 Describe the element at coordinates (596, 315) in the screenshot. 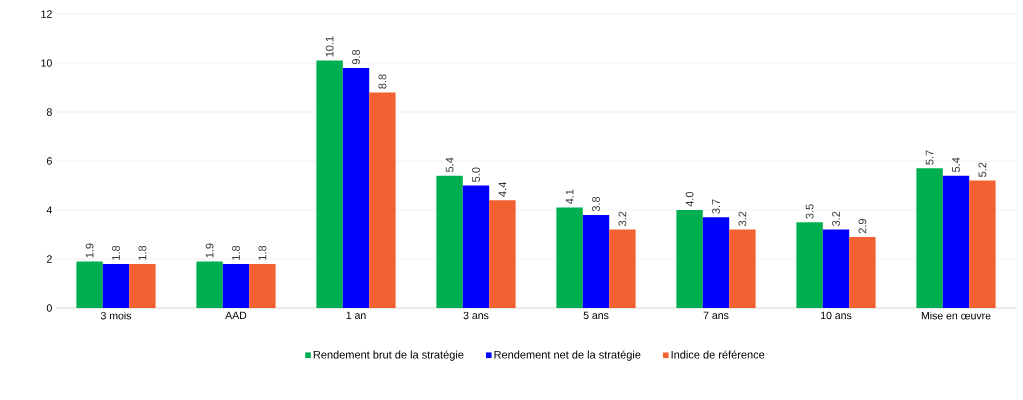

I see `x-tick-label: 5 ans` at that location.